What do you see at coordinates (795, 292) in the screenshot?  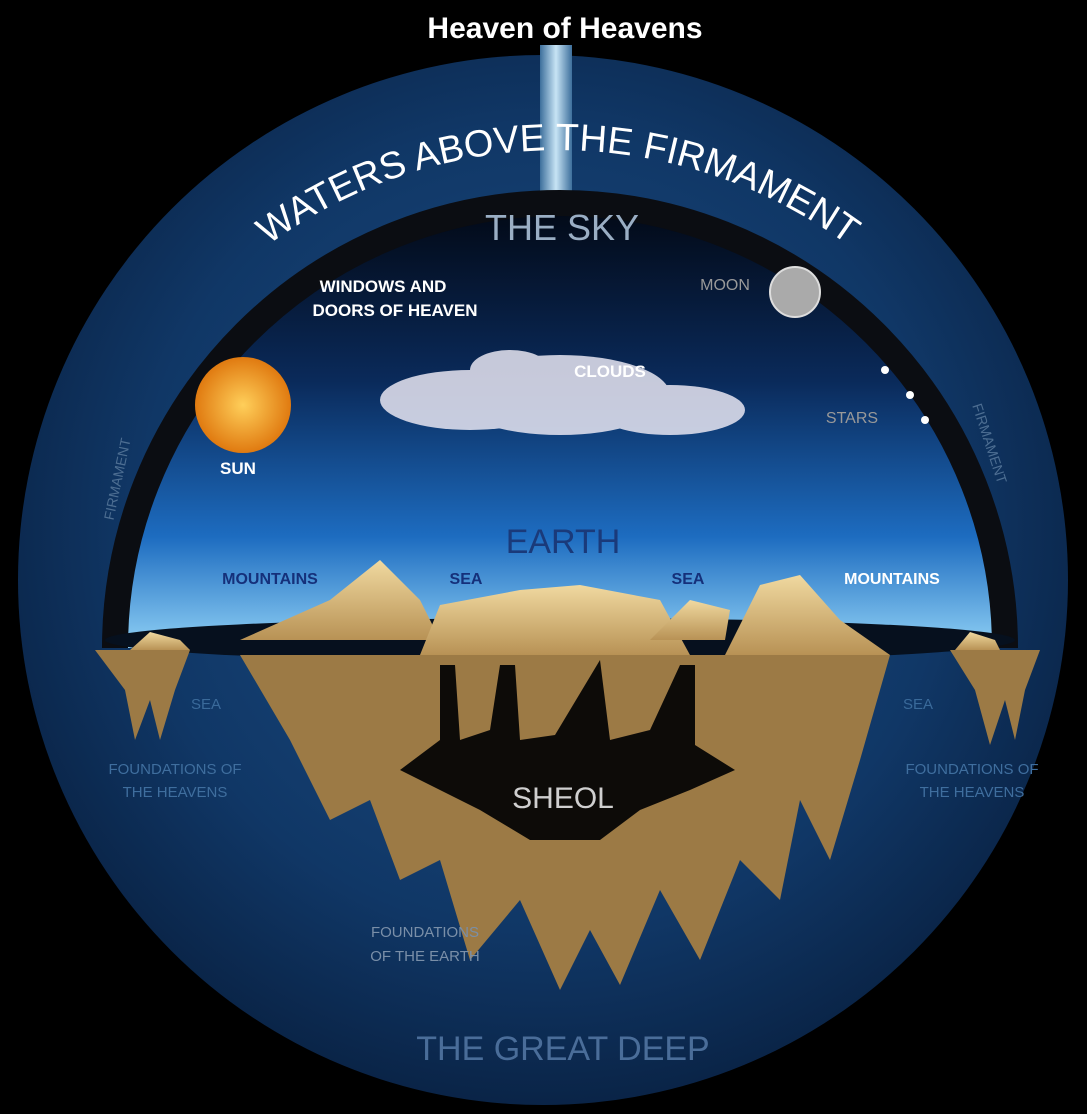 I see `moon` at bounding box center [795, 292].